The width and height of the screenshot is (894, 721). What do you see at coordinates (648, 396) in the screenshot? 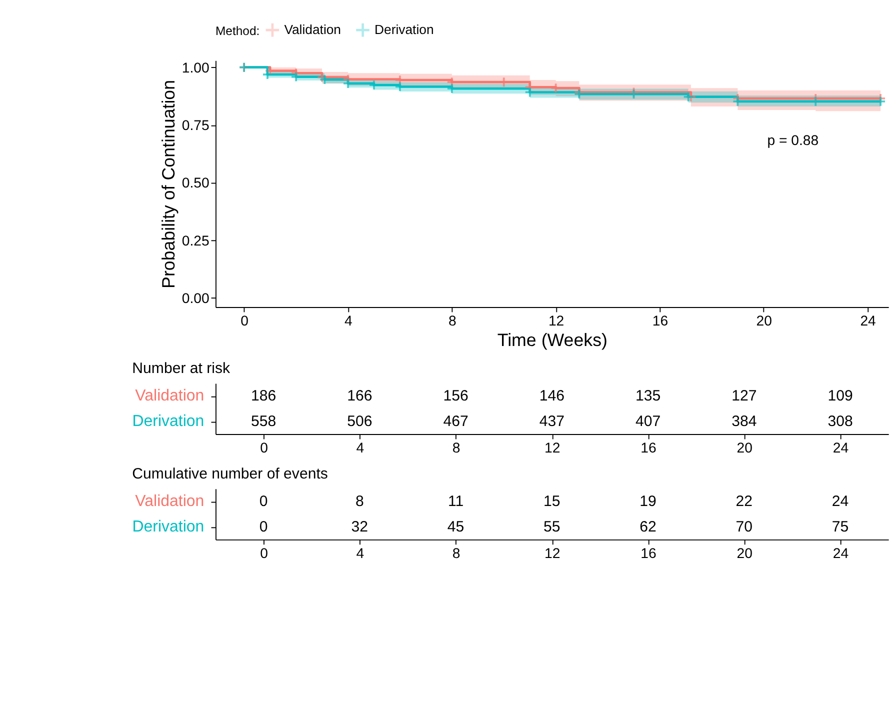
I see `data-label: 135` at bounding box center [648, 396].